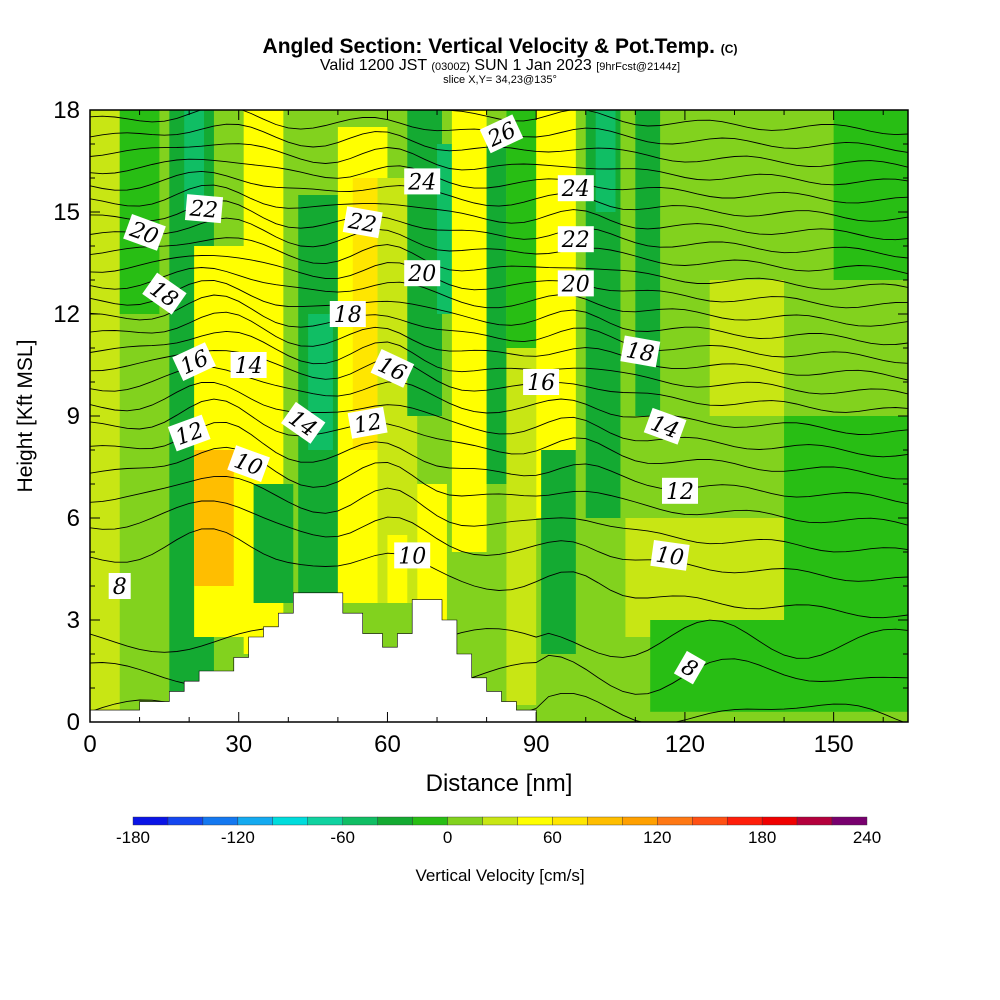  Describe the element at coordinates (638, 67) in the screenshot. I see `forecast-info: [9hrFcst@2144z]` at that location.